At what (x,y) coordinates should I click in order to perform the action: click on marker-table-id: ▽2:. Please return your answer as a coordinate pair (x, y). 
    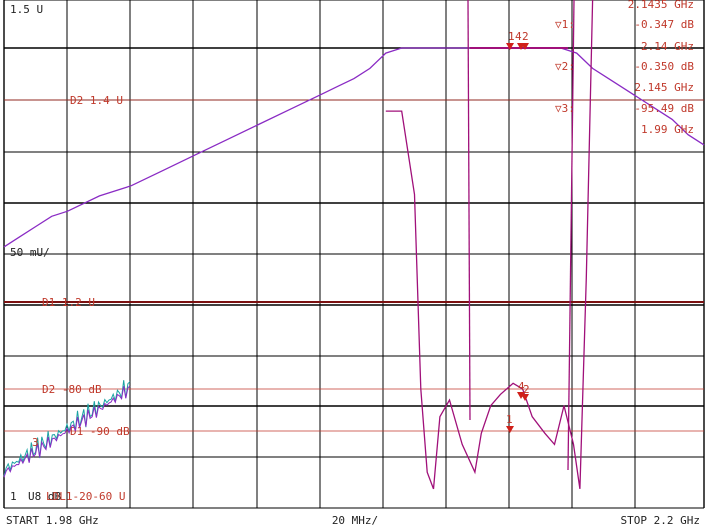
    Looking at the image, I should click on (565, 66).